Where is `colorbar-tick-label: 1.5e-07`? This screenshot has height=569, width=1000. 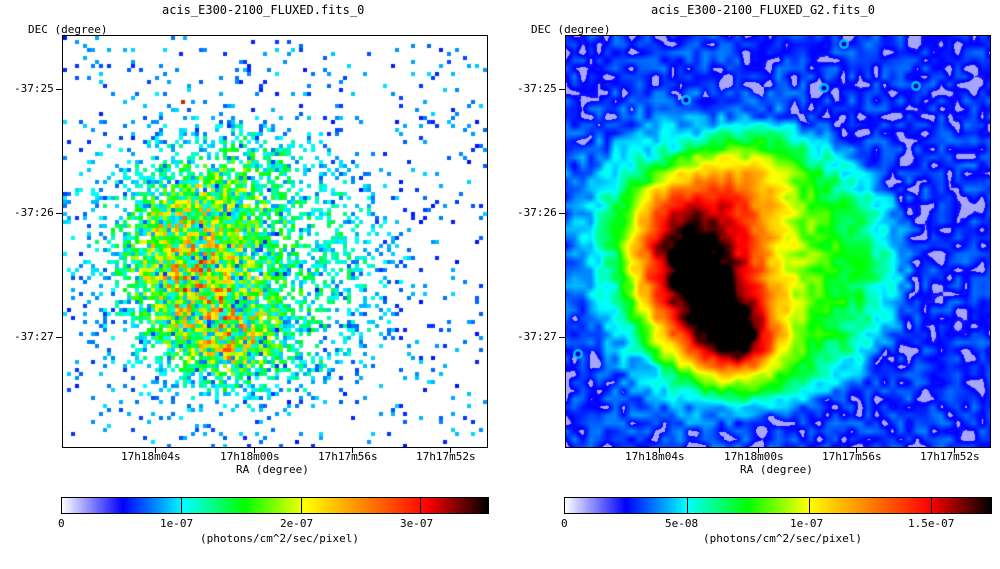
colorbar-tick-label: 1.5e-07 is located at coordinates (931, 523).